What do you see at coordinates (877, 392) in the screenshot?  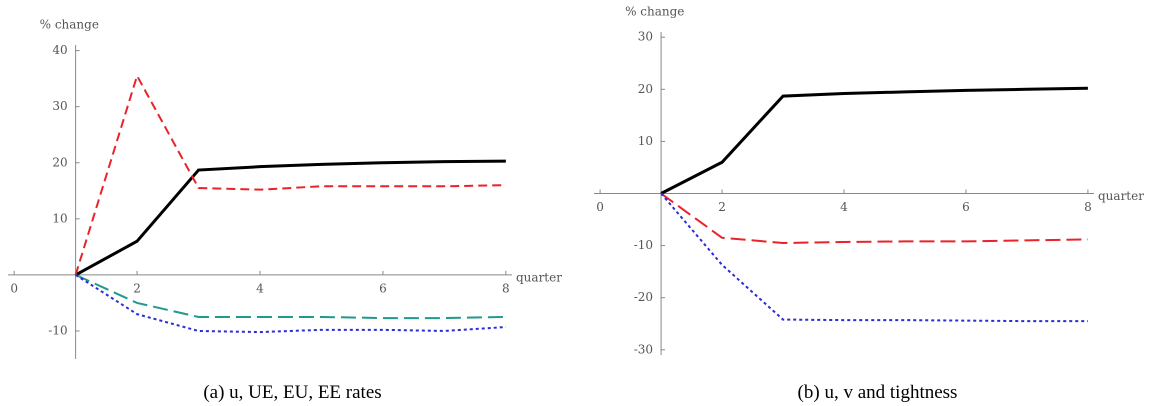 I see `caption: (b) u, v and tightness` at bounding box center [877, 392].